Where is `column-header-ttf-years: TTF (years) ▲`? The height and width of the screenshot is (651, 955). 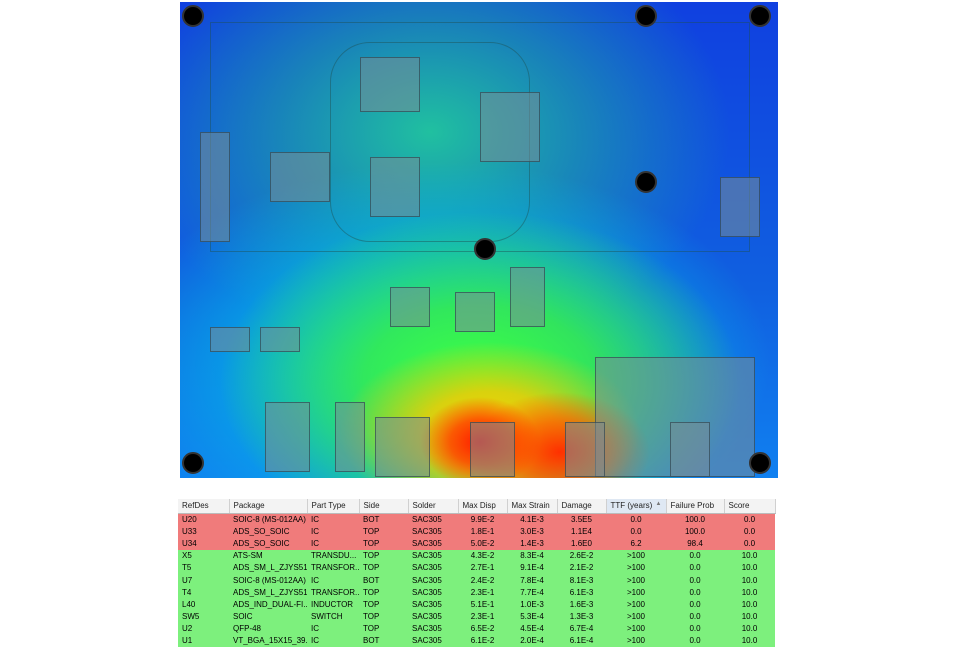 column-header-ttf-years: TTF (years) ▲ is located at coordinates (636, 506).